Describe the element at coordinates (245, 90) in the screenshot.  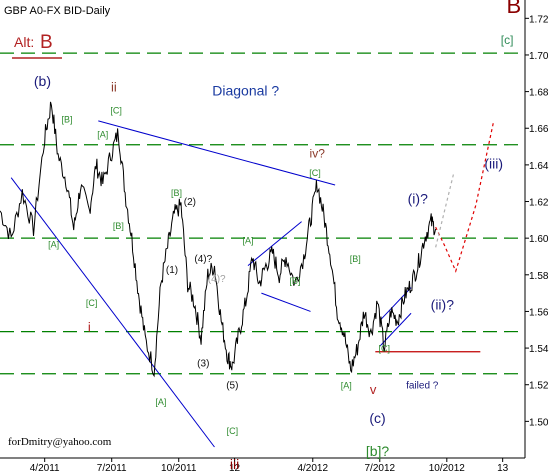
I see `wave-label: Diagonal ?` at that location.